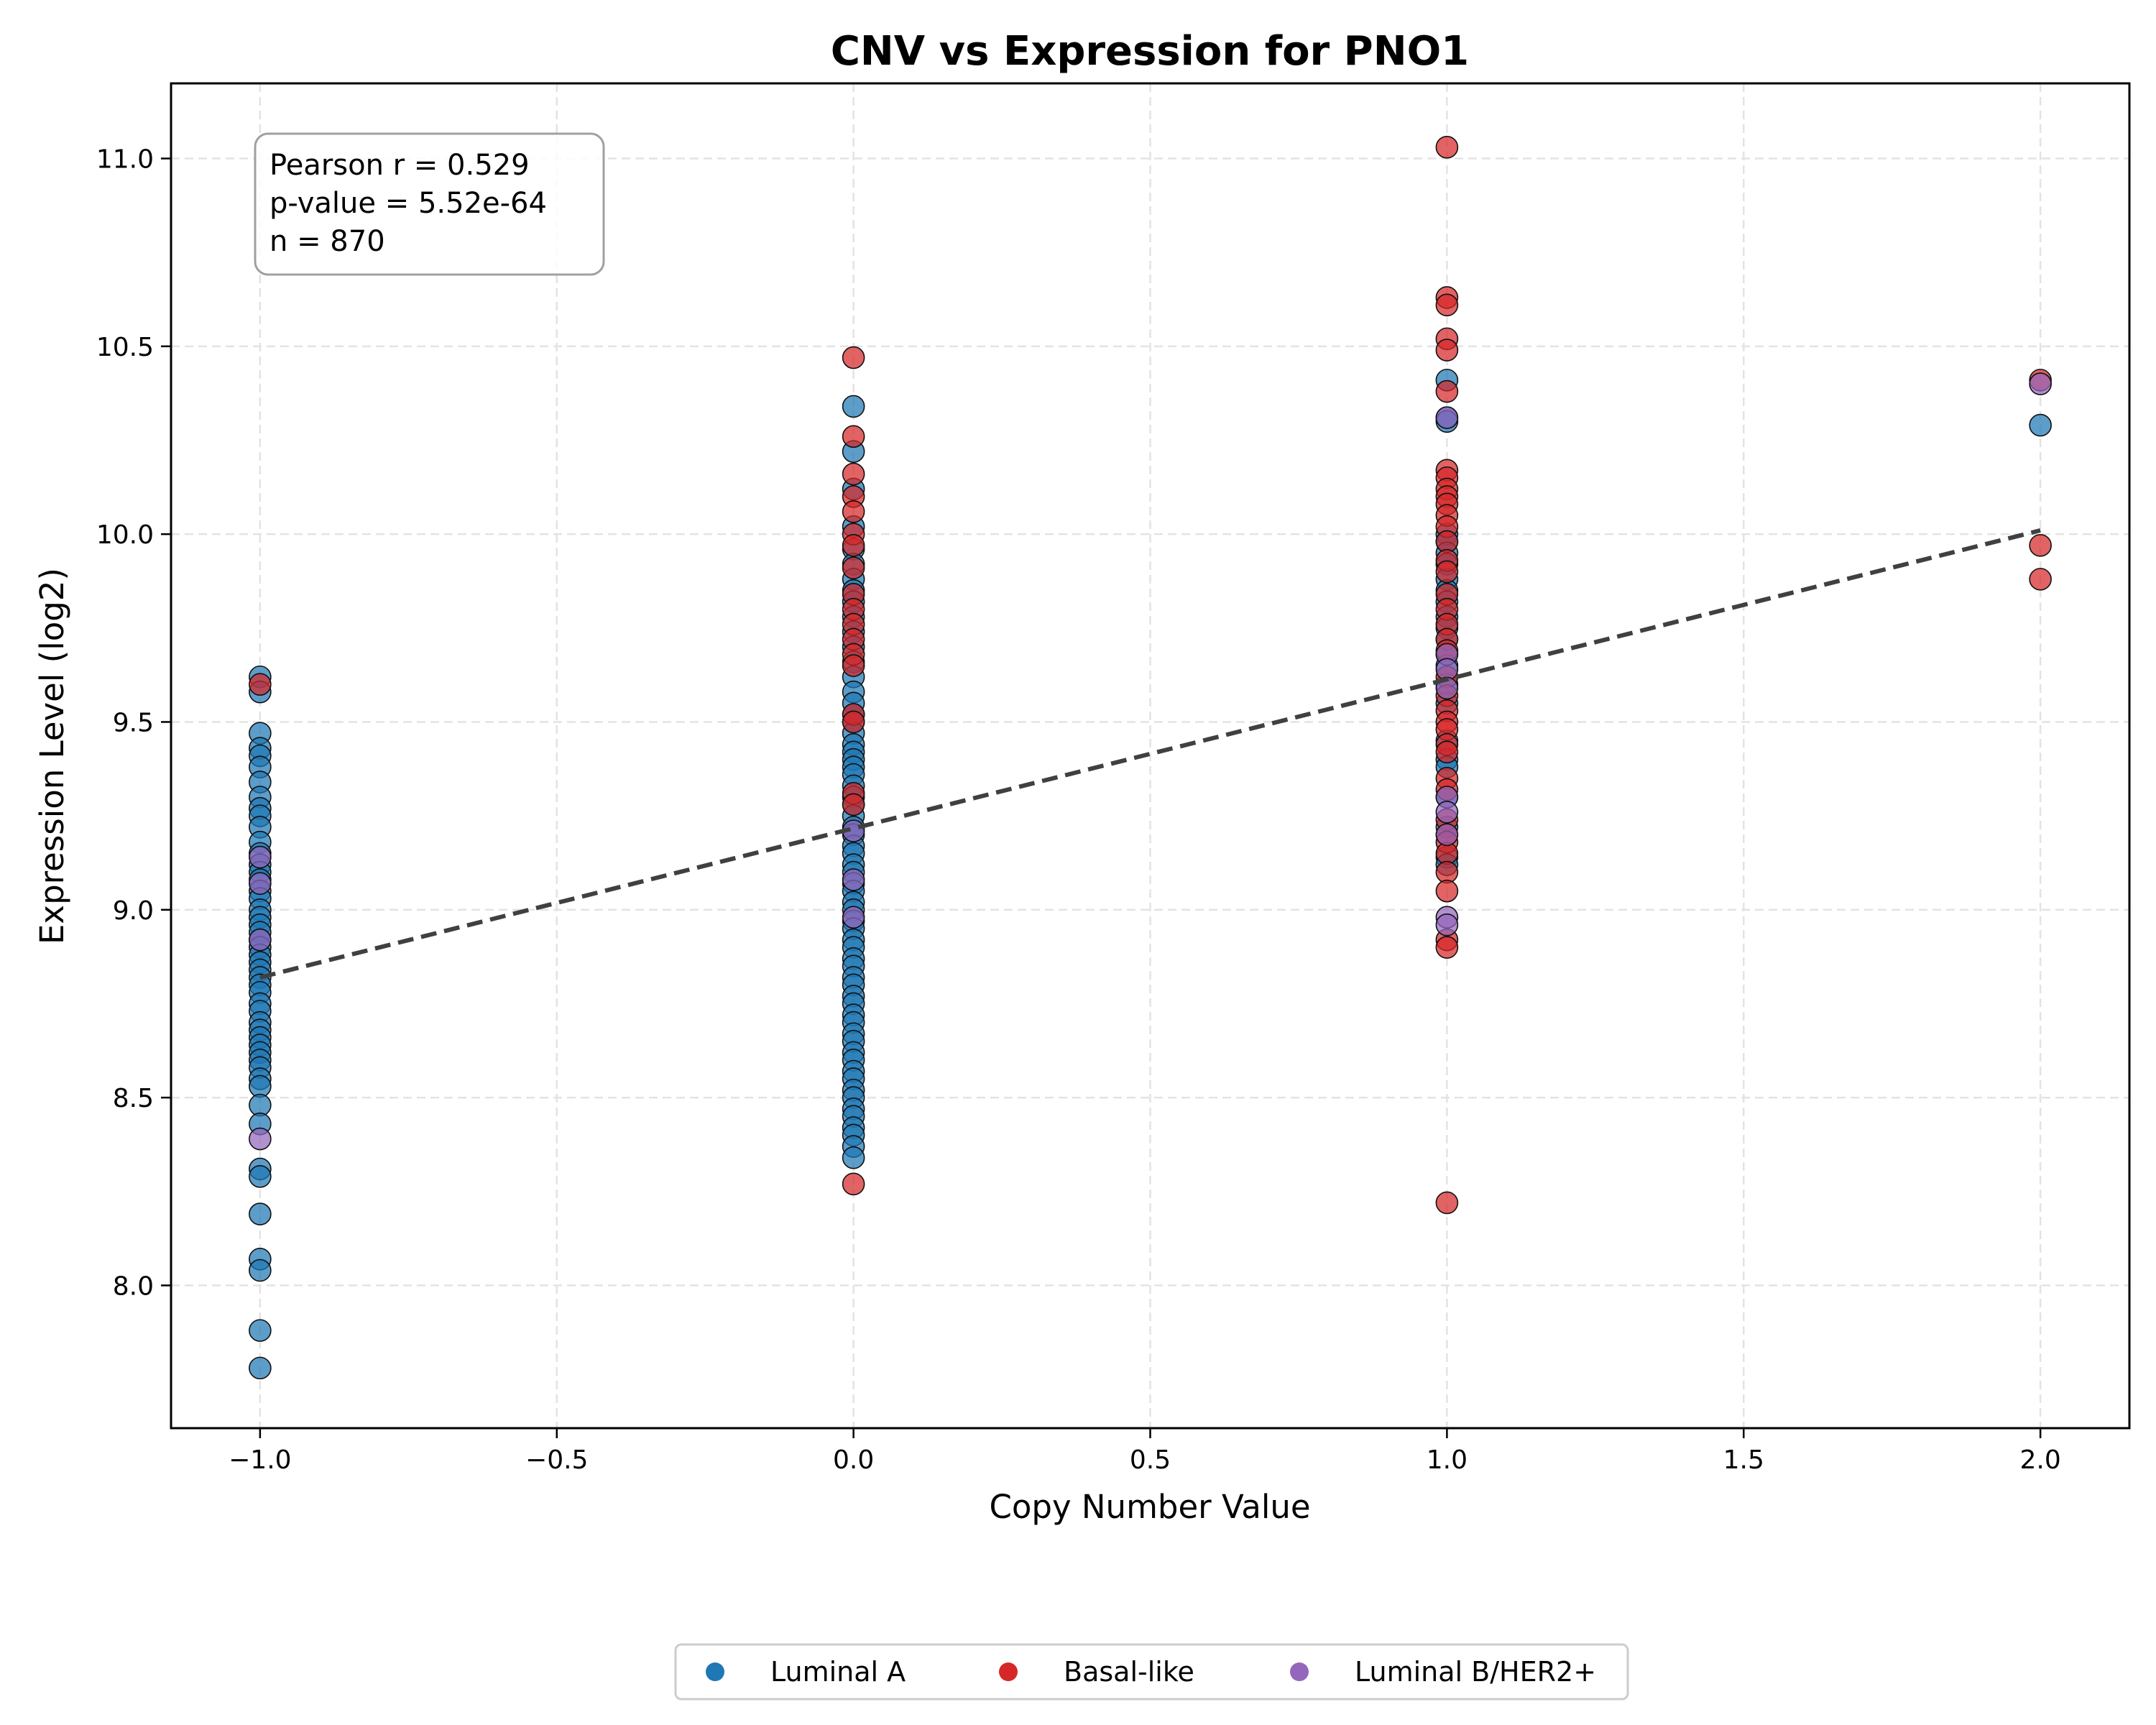 This screenshot has height=1725, width=2156. I want to click on legend-item: Luminal A, so click(806, 1672).